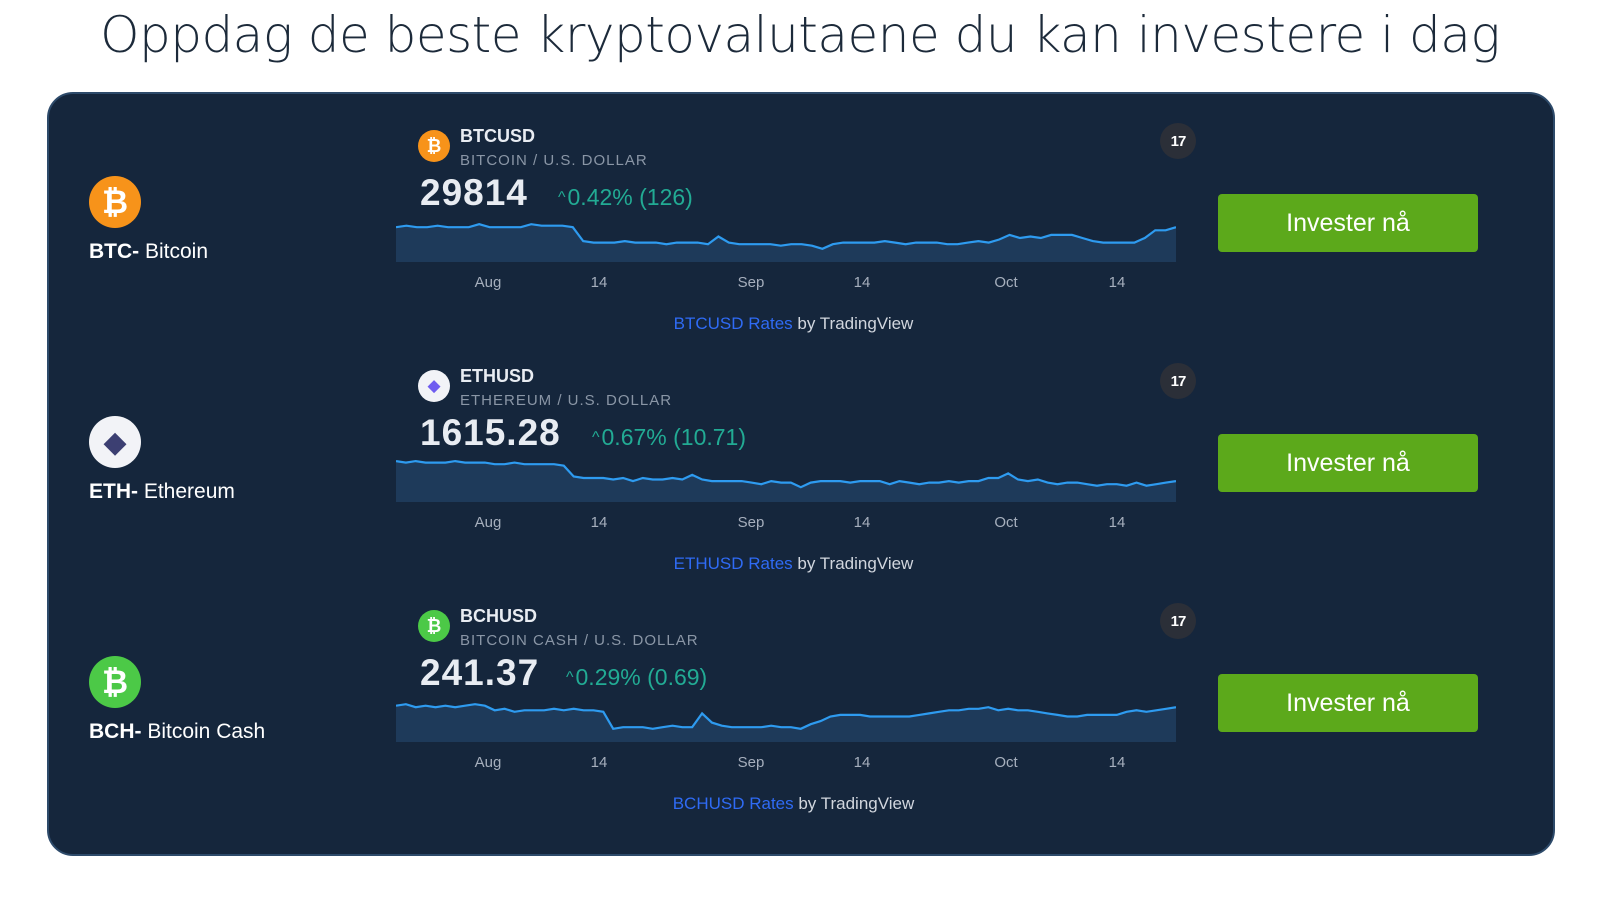 The image size is (1600, 899). What do you see at coordinates (434, 386) in the screenshot?
I see `ethereum-icon: ◆` at bounding box center [434, 386].